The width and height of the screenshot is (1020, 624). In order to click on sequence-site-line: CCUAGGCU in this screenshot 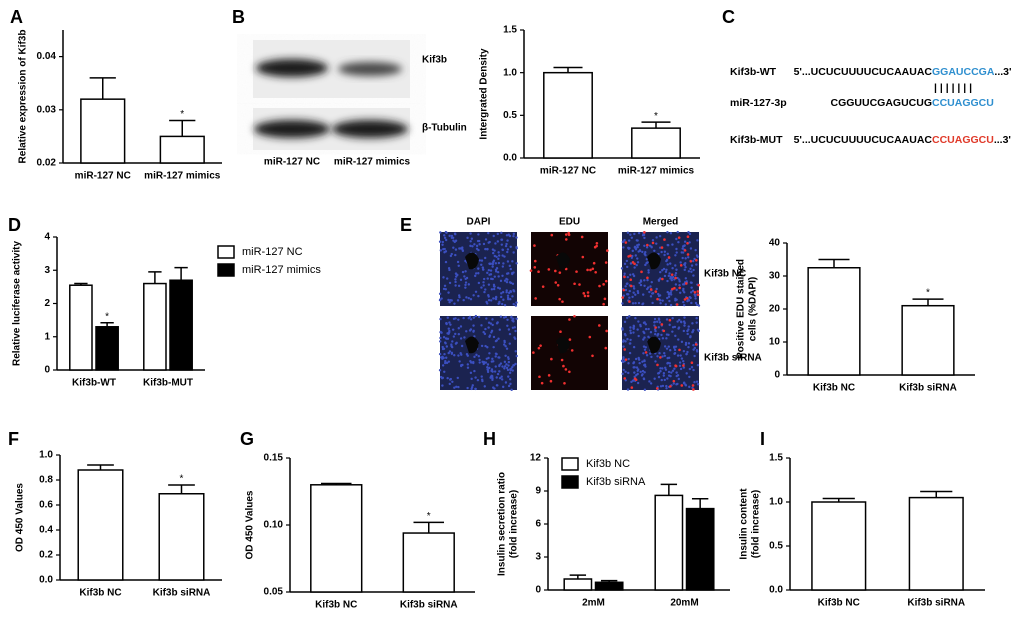, I will do `click(963, 103)`.